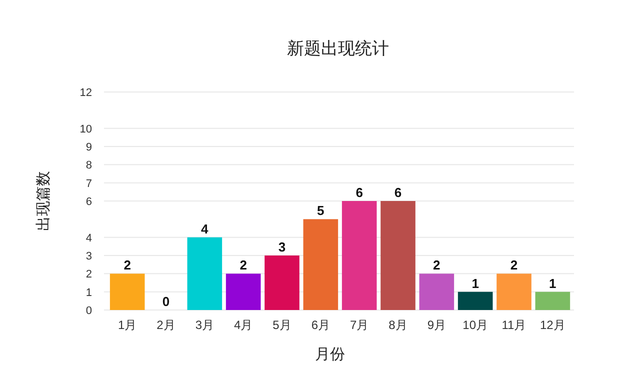 The image size is (640, 381). What do you see at coordinates (127, 325) in the screenshot?
I see `x-tick-label: 1月` at bounding box center [127, 325].